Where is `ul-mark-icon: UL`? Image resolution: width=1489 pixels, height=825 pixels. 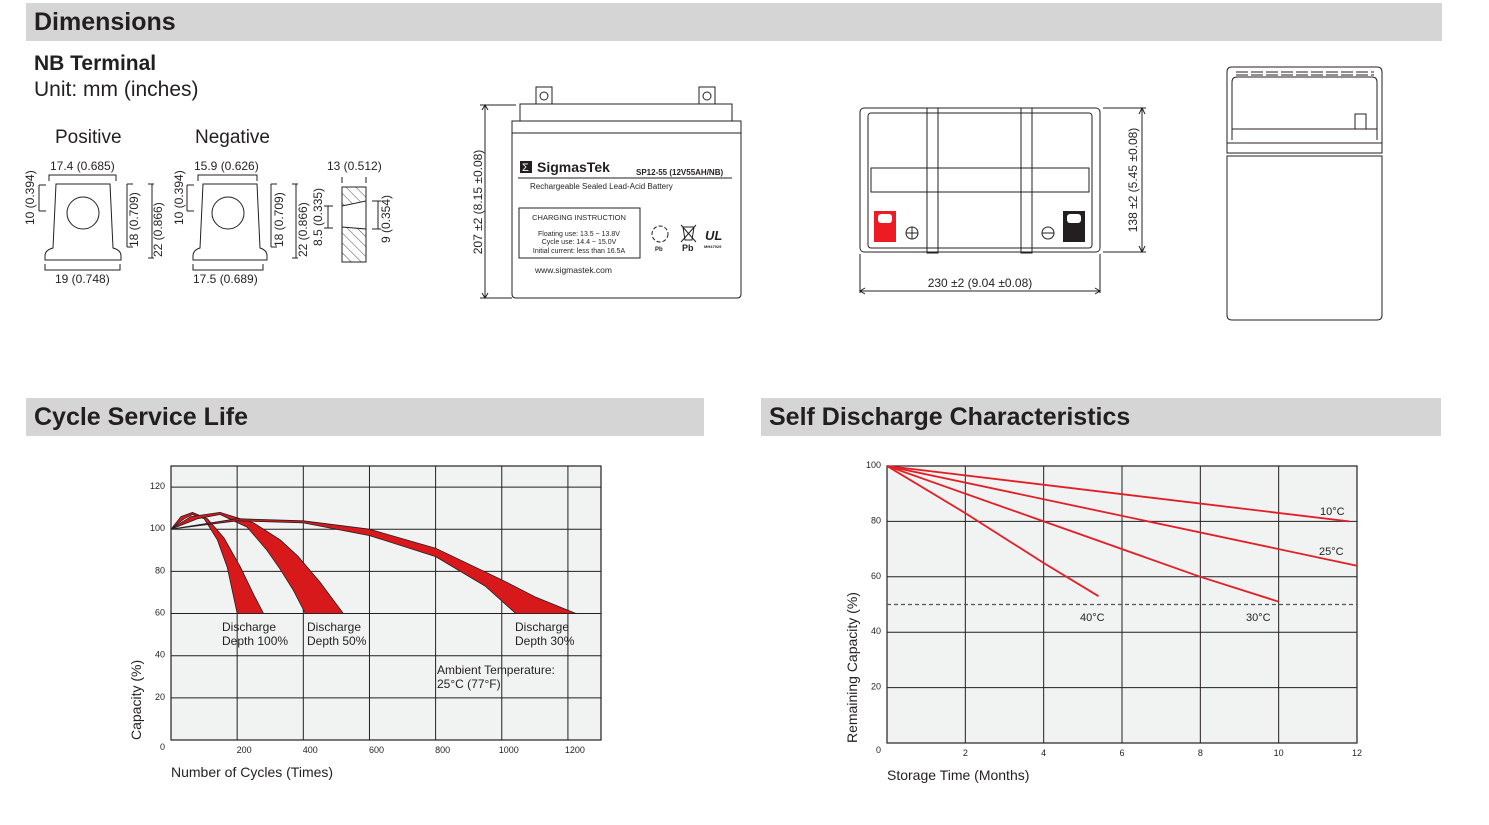
ul-mark-icon: UL is located at coordinates (713, 235).